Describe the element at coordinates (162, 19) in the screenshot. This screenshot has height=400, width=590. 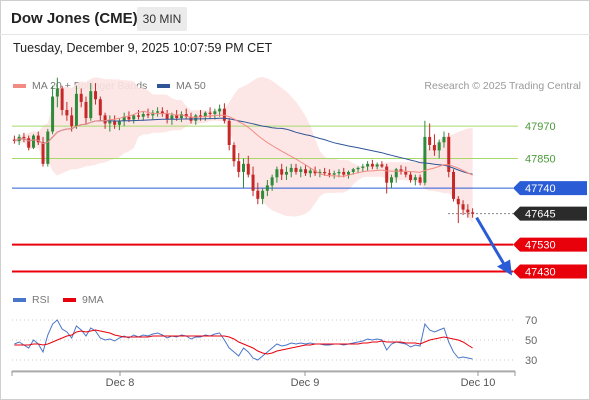
I see `timeframe-button: 30 MIN` at that location.